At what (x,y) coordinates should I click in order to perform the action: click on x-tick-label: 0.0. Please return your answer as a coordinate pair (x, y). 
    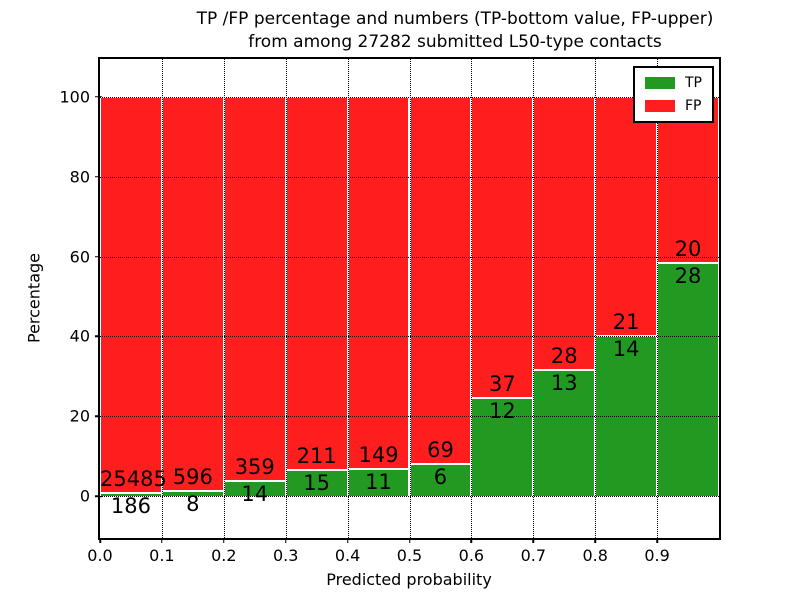
    Looking at the image, I should click on (100, 555).